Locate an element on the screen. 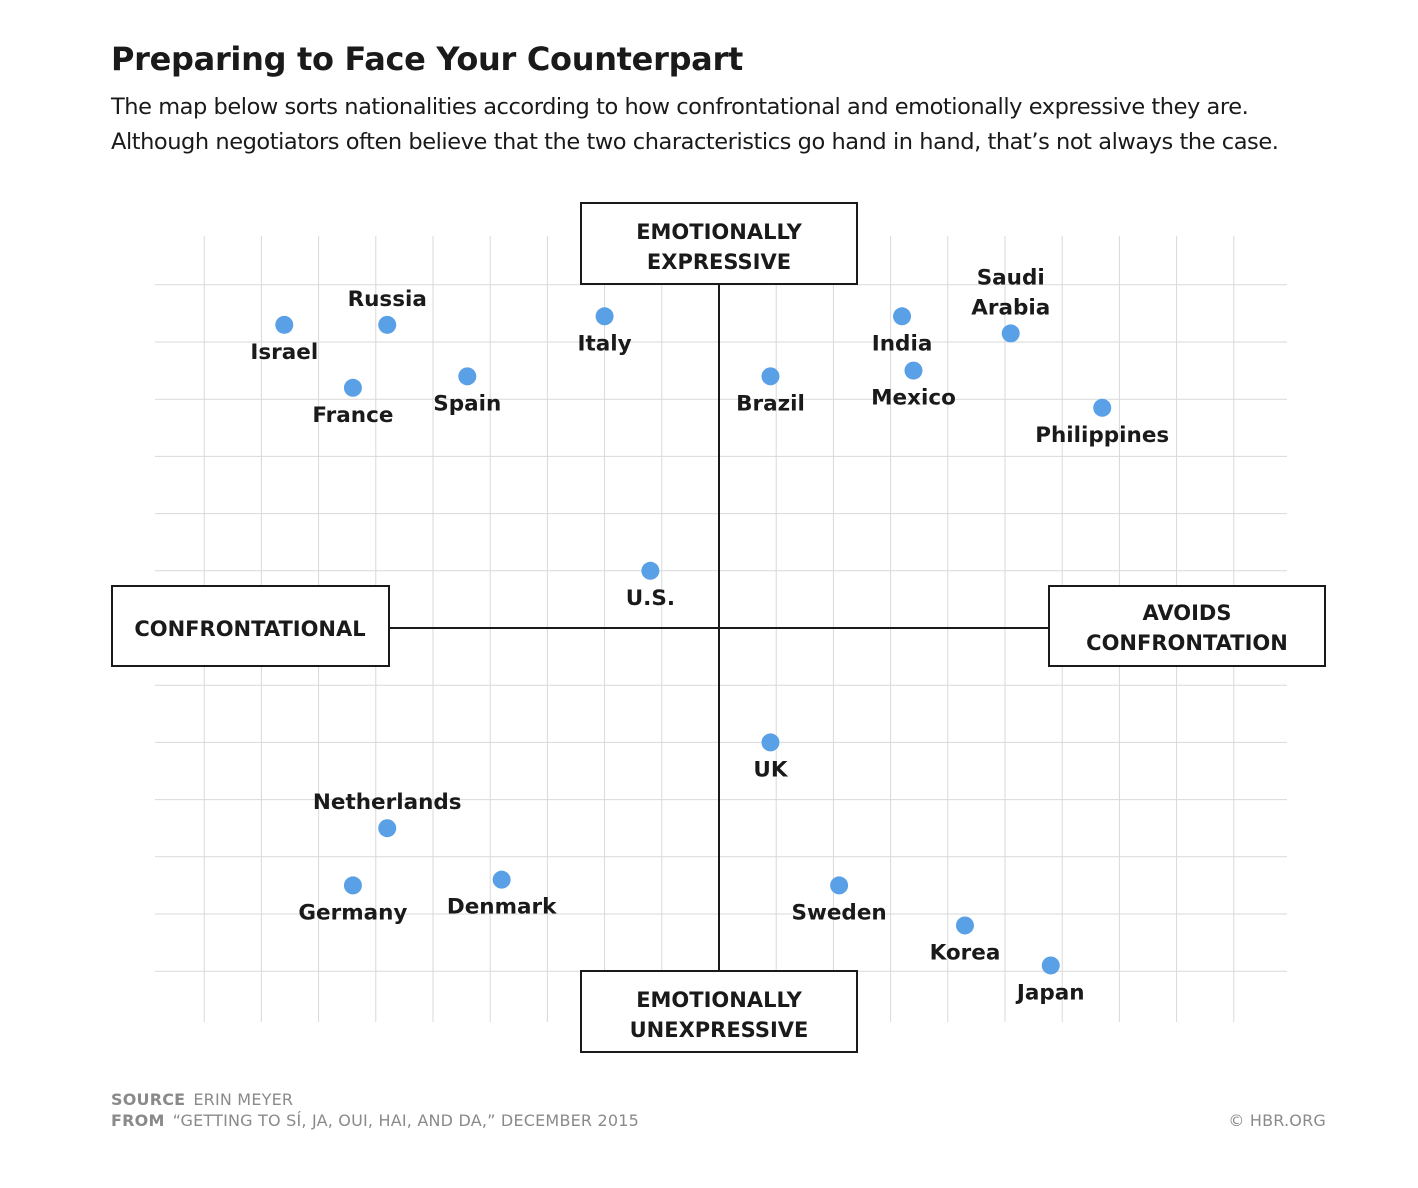  axis-box-avoids-confrontation: AVOIDS CONFRONTATION is located at coordinates (1187, 626).